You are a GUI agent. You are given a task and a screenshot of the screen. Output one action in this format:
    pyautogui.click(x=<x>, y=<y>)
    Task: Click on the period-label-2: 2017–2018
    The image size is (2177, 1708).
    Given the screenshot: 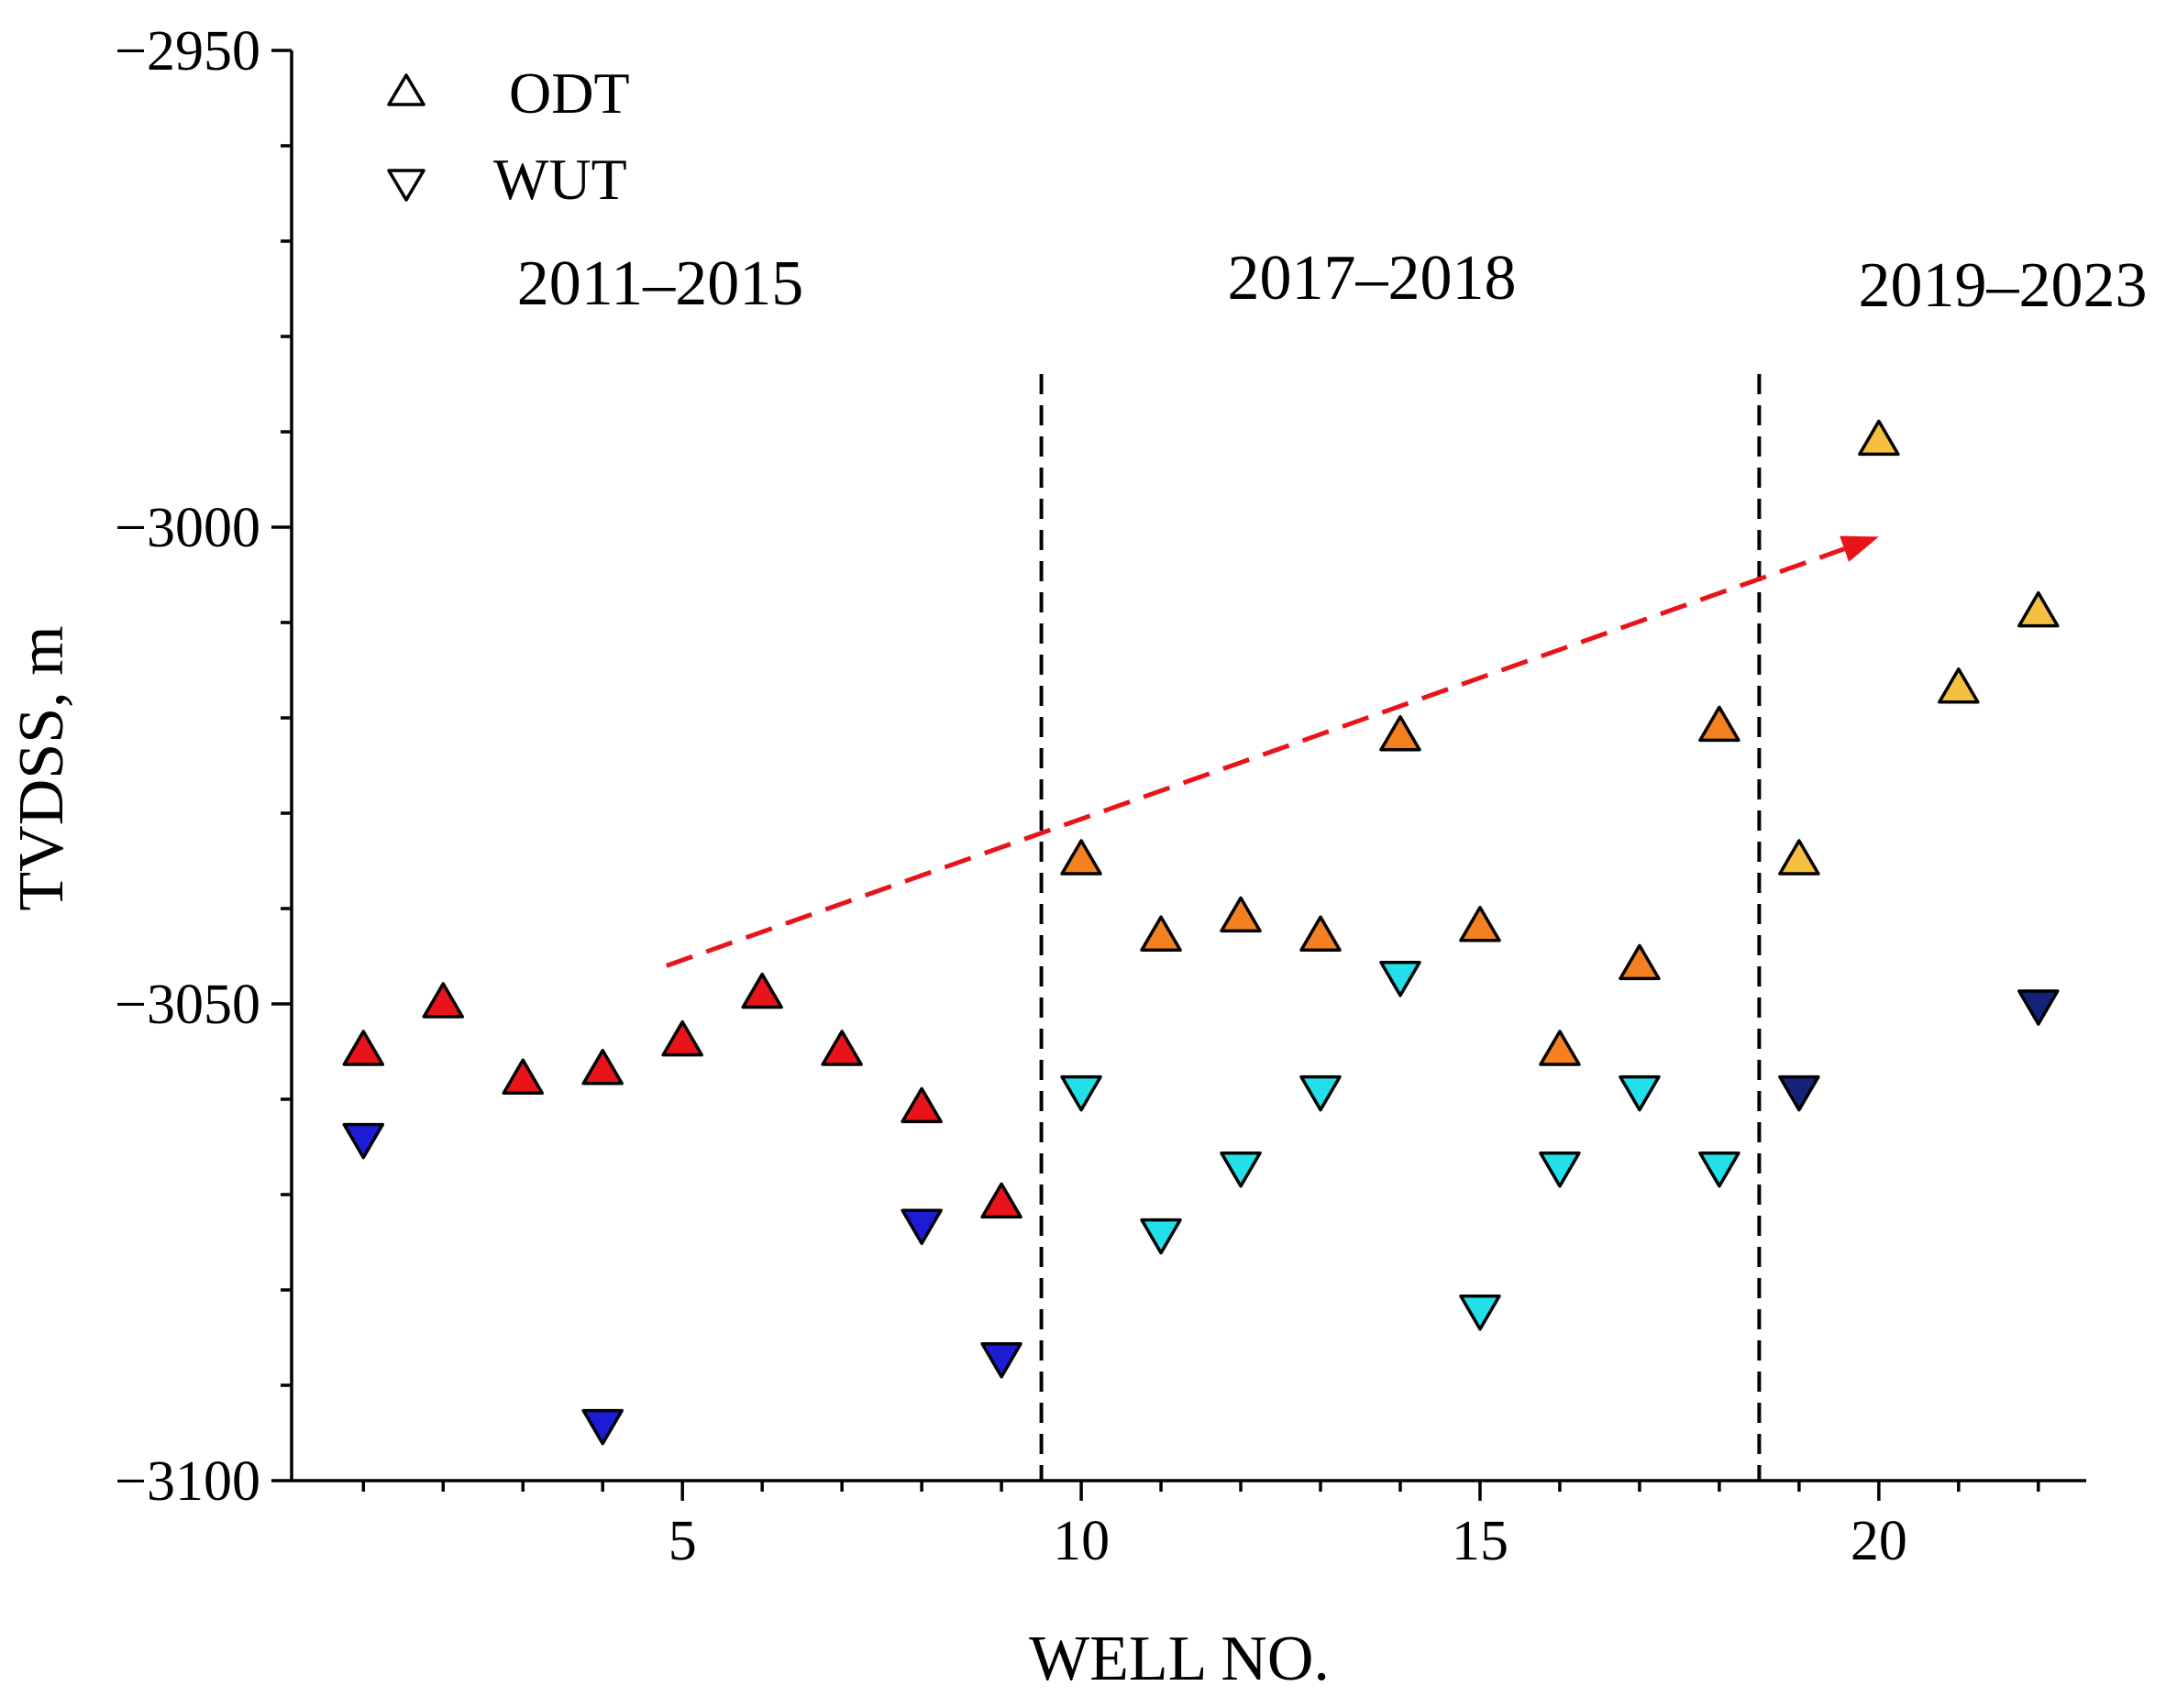 What is the action you would take?
    pyautogui.click(x=1372, y=278)
    